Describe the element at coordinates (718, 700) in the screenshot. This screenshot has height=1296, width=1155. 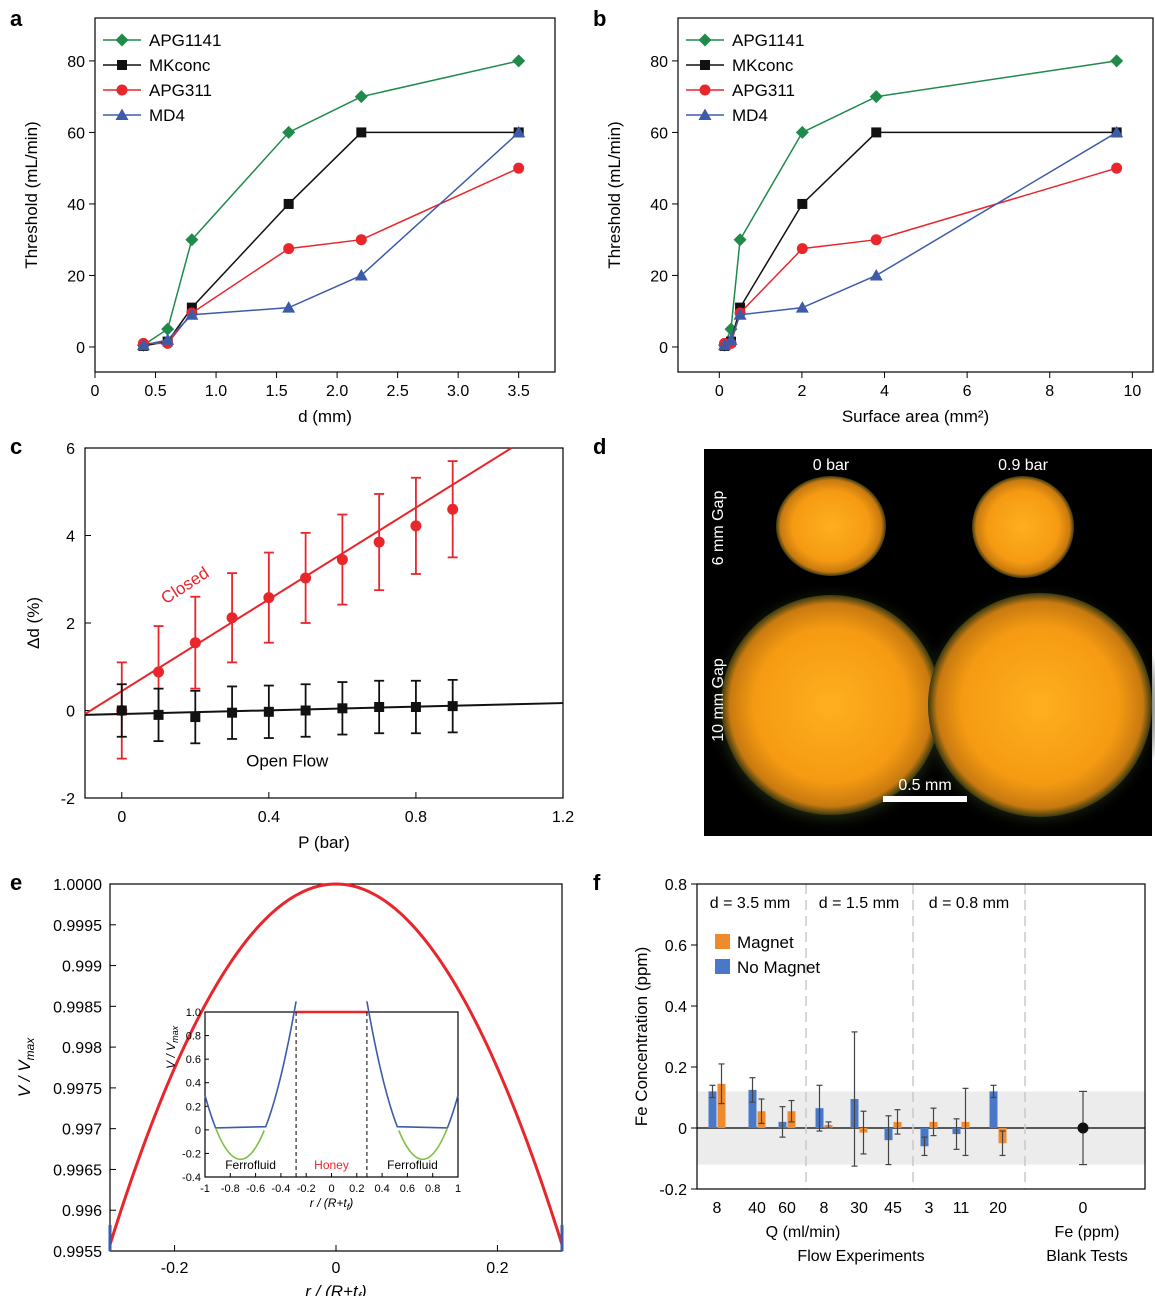
I see `label-10mm-gap: 10 mm Gap` at that location.